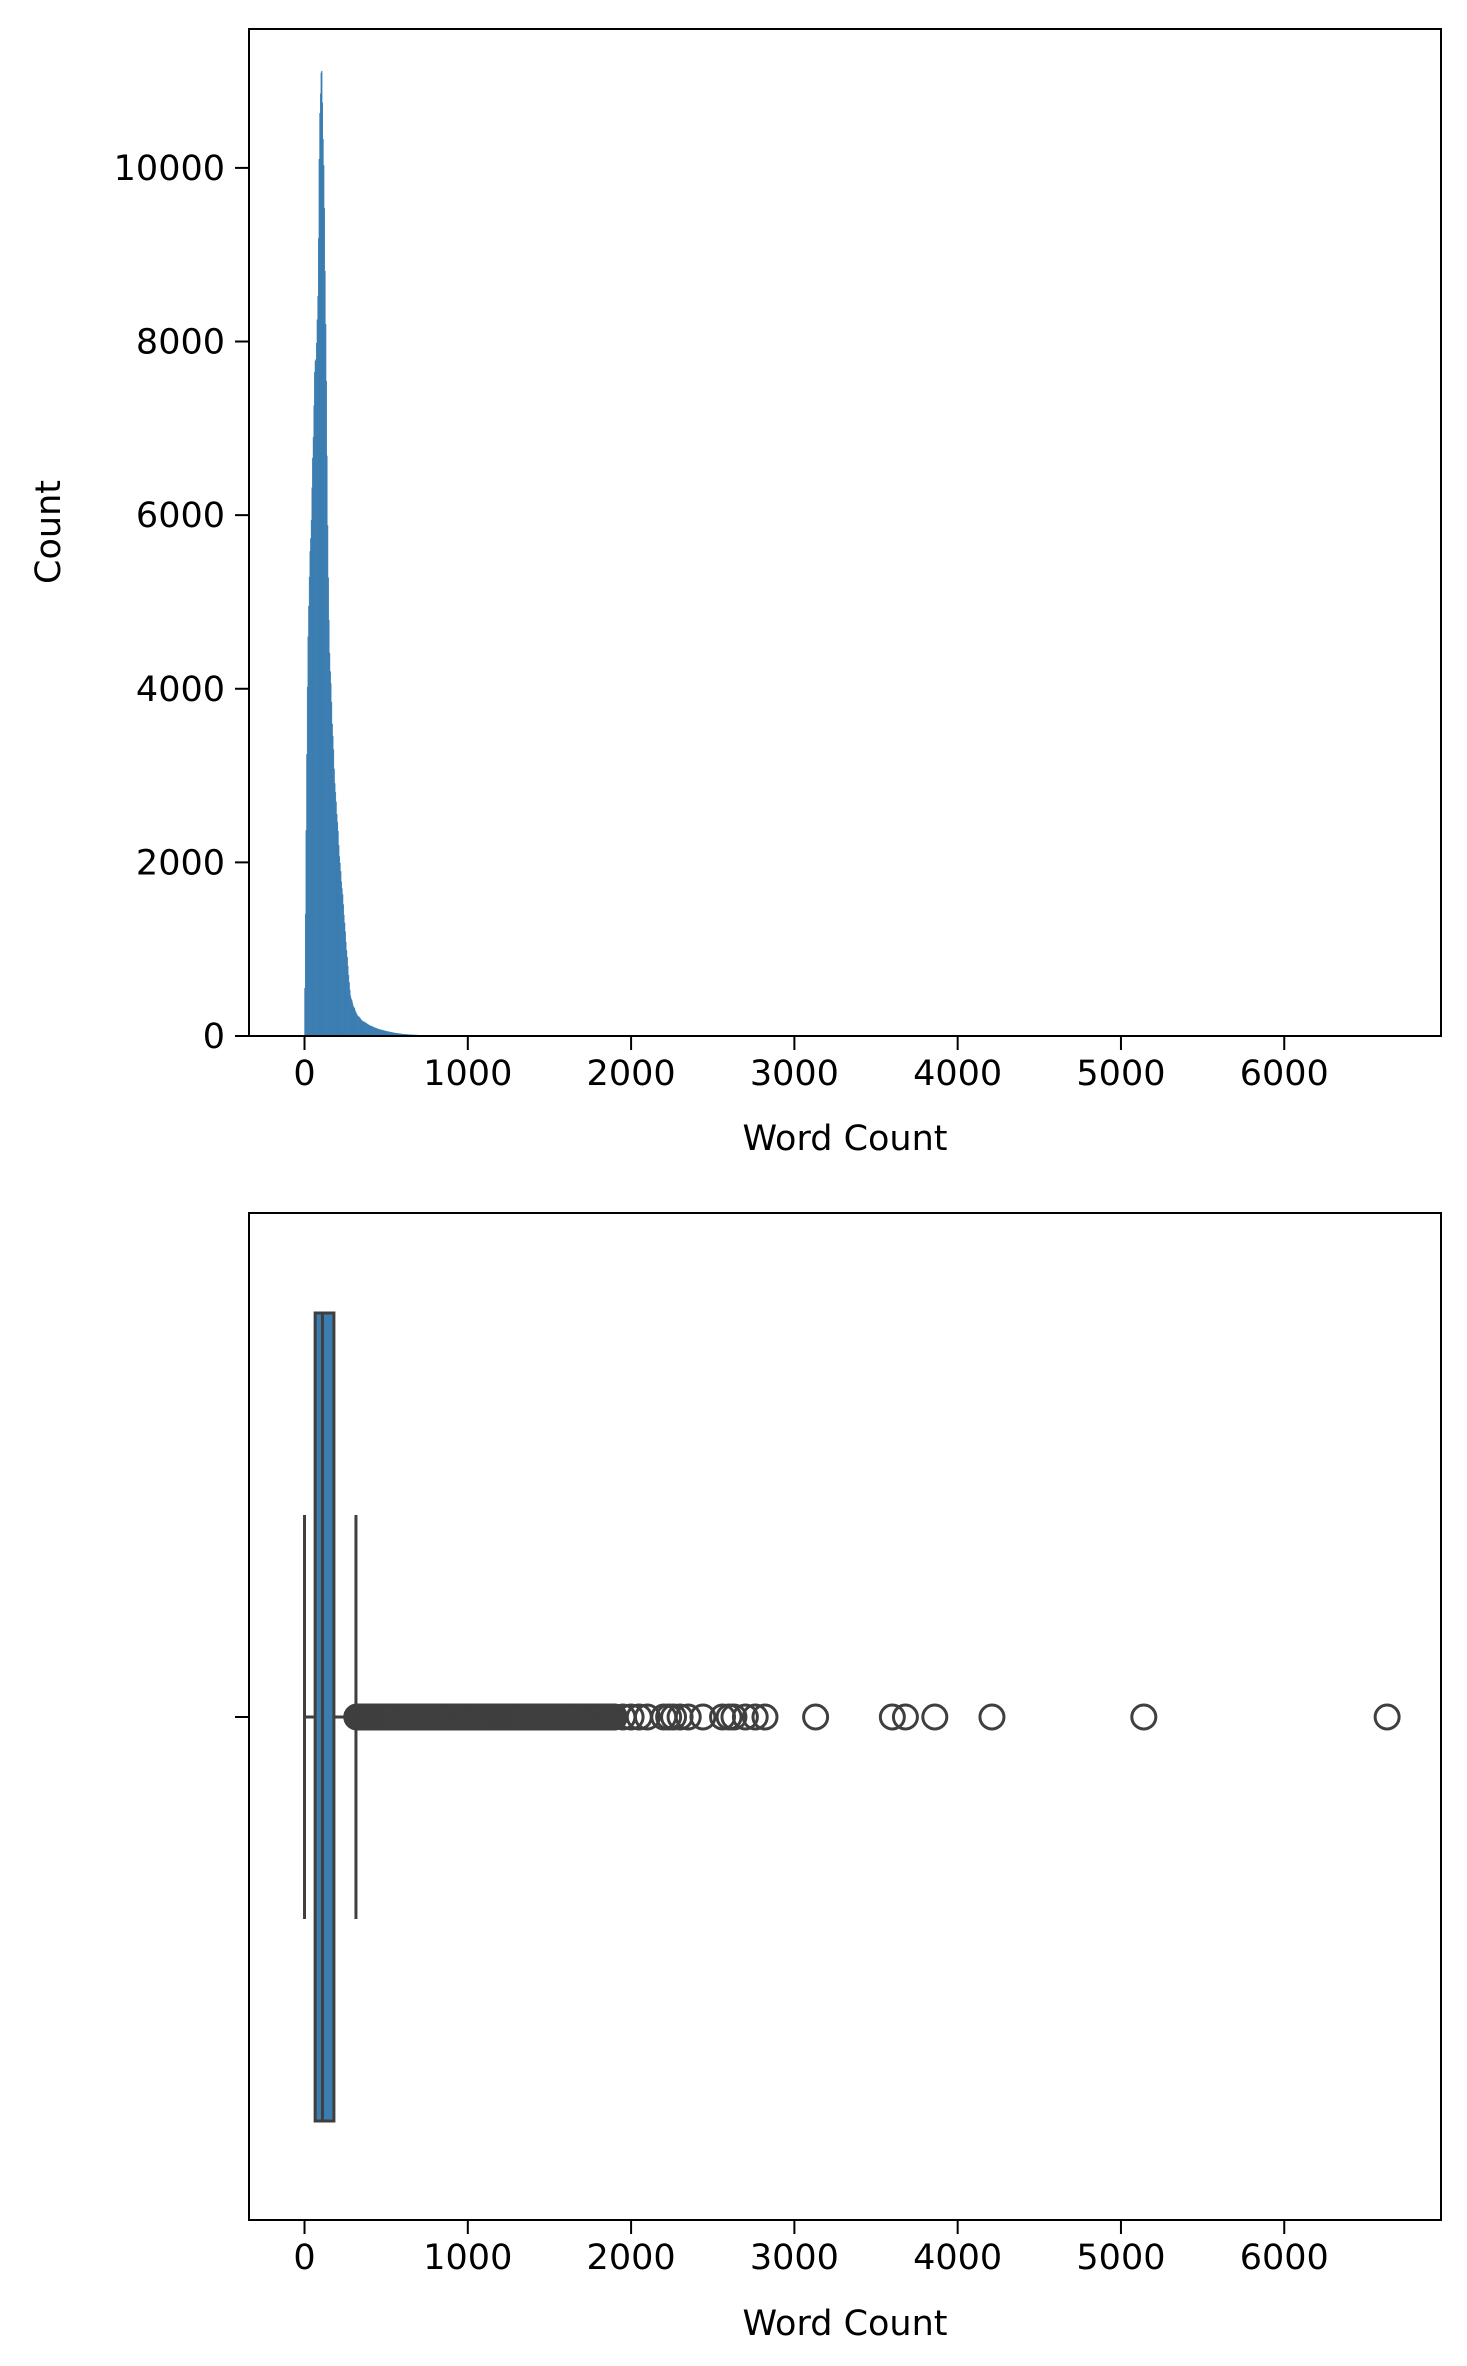 This screenshot has width=1467, height=2366. Describe the element at coordinates (1120, 2258) in the screenshot. I see `boxplot-x-tick-label: 5000` at that location.